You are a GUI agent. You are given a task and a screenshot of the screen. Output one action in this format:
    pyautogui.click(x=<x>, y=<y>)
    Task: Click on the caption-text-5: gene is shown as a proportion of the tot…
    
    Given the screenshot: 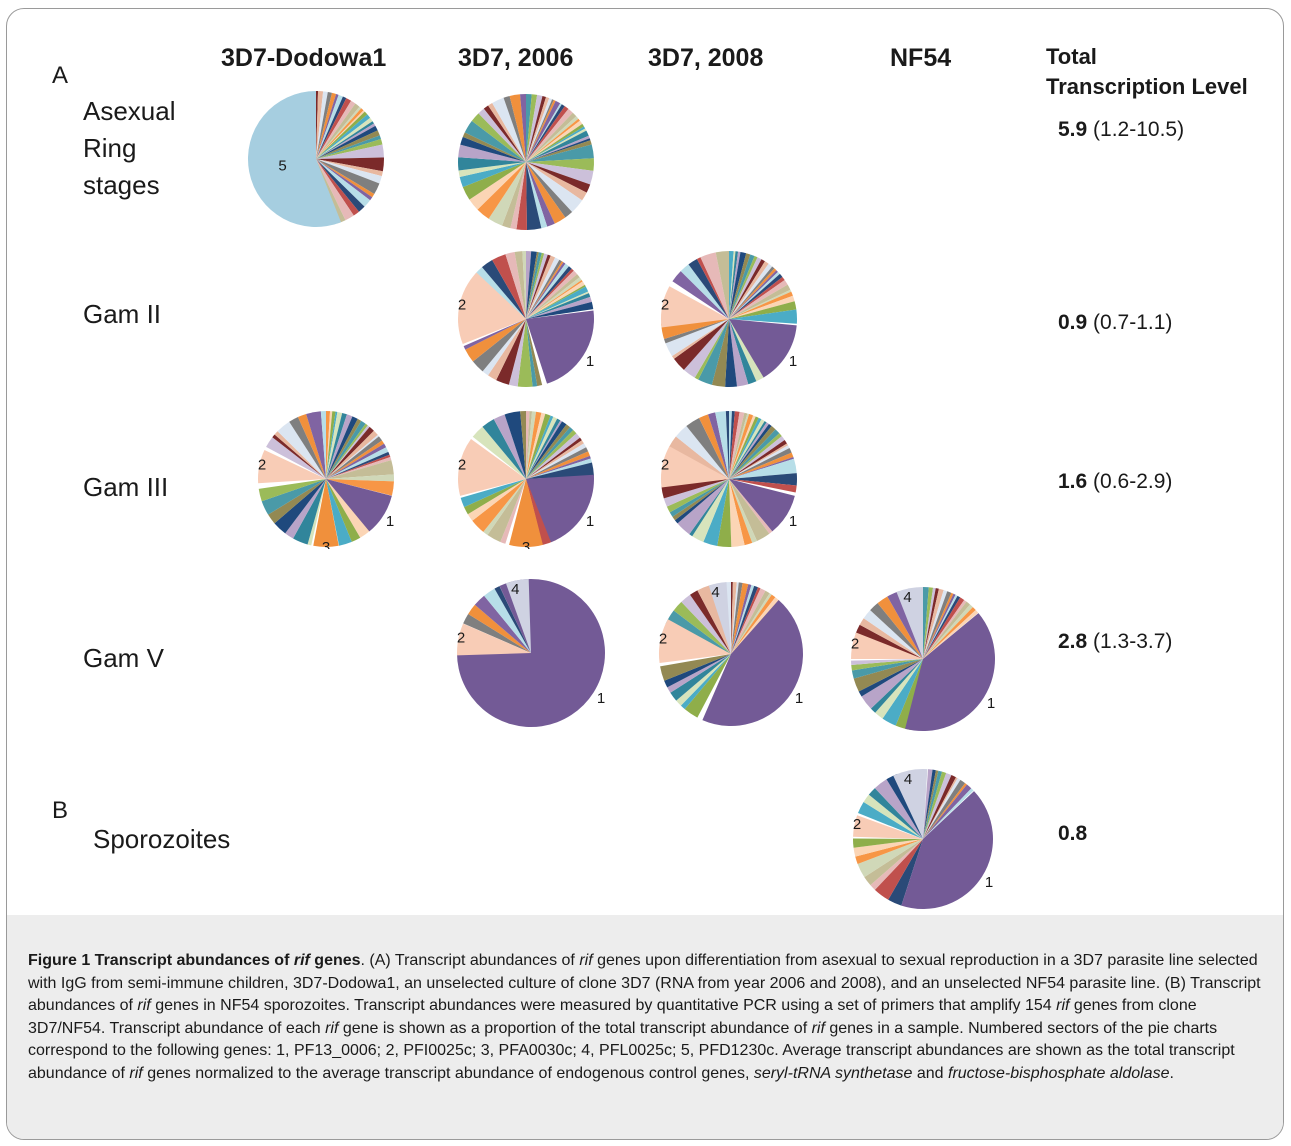 What is the action you would take?
    pyautogui.click(x=575, y=1028)
    